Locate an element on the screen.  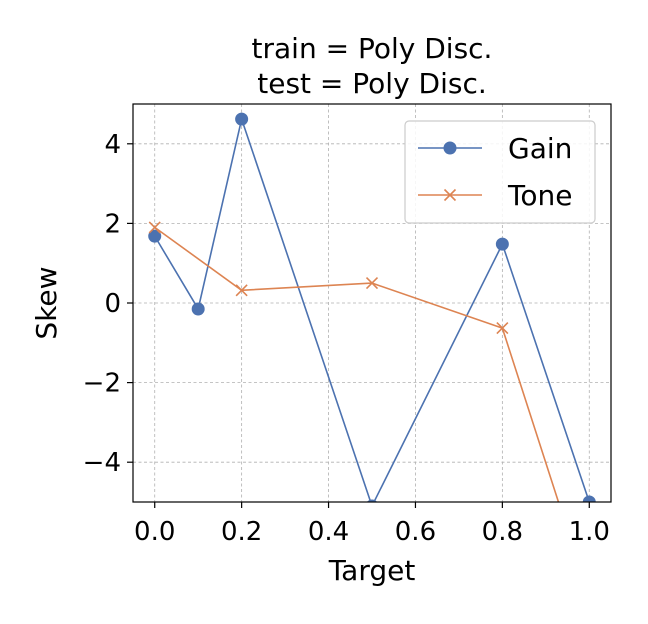
legend-label-tone: Tone is located at coordinates (539, 195).